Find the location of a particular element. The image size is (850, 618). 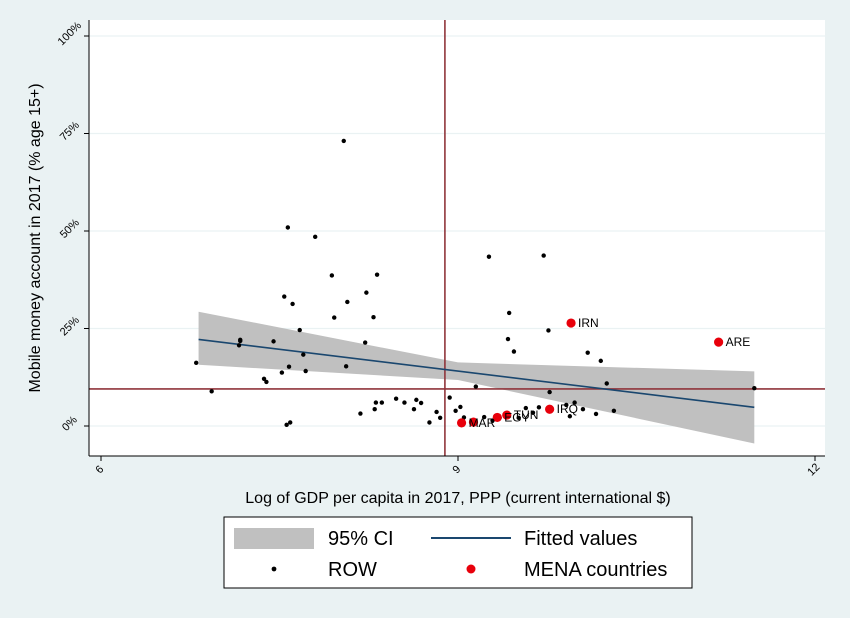

y-tick-label-3: 75% is located at coordinates (70, 131).